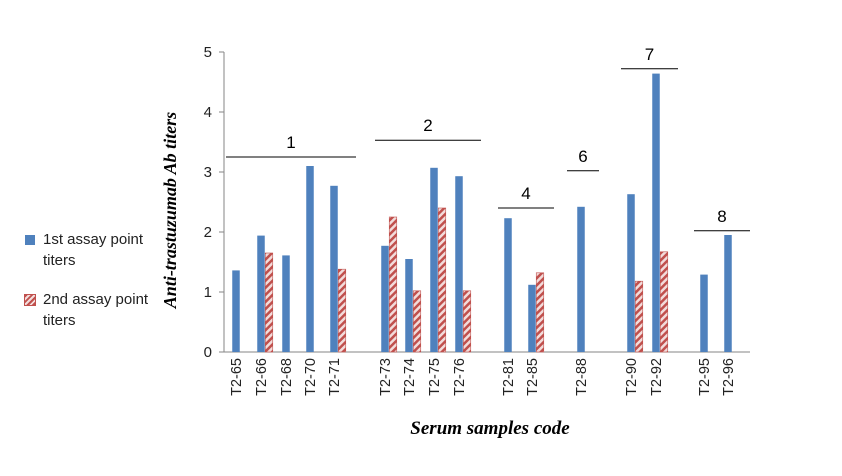 The width and height of the screenshot is (842, 476). I want to click on group-annotation-label: 2, so click(427, 125).